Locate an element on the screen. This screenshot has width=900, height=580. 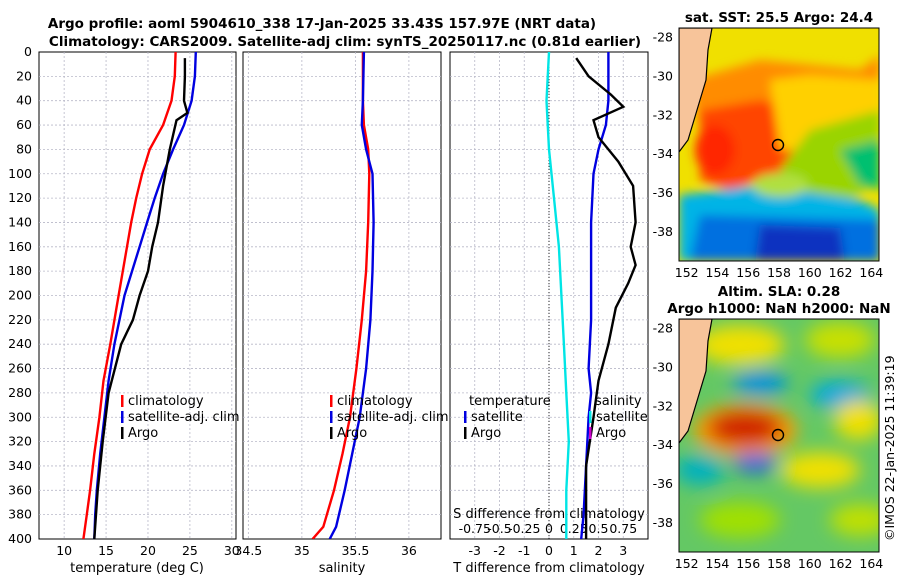
sla-lon-tick: 162 is located at coordinates (841, 563).